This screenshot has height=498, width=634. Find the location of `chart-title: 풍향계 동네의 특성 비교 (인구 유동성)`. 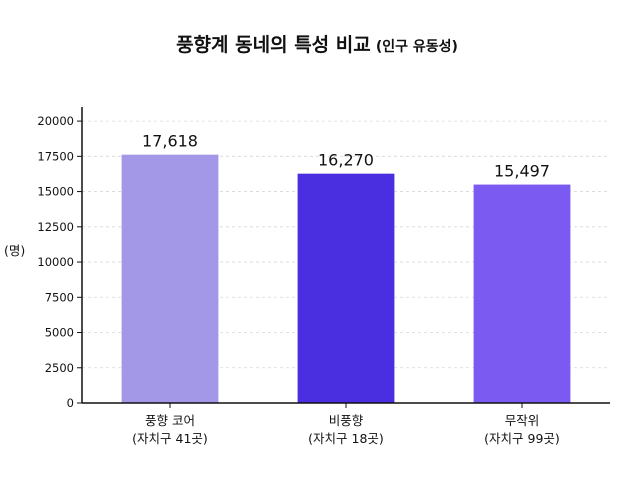

chart-title: 풍향계 동네의 특성 비교 (인구 유동성) is located at coordinates (317, 43).